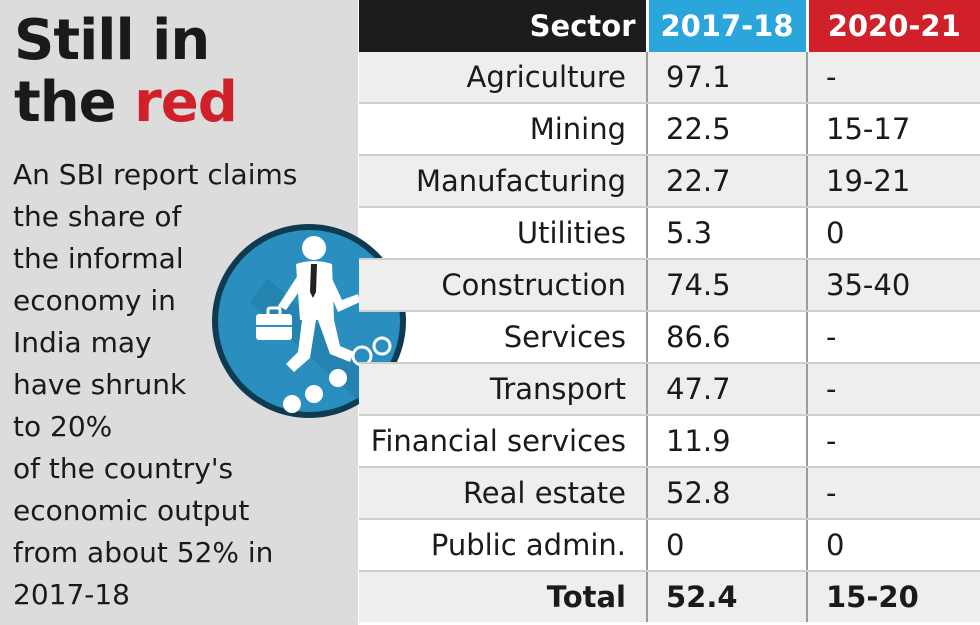  What do you see at coordinates (726, 181) in the screenshot?
I see `value-2017-18-cell: 22.7` at bounding box center [726, 181].